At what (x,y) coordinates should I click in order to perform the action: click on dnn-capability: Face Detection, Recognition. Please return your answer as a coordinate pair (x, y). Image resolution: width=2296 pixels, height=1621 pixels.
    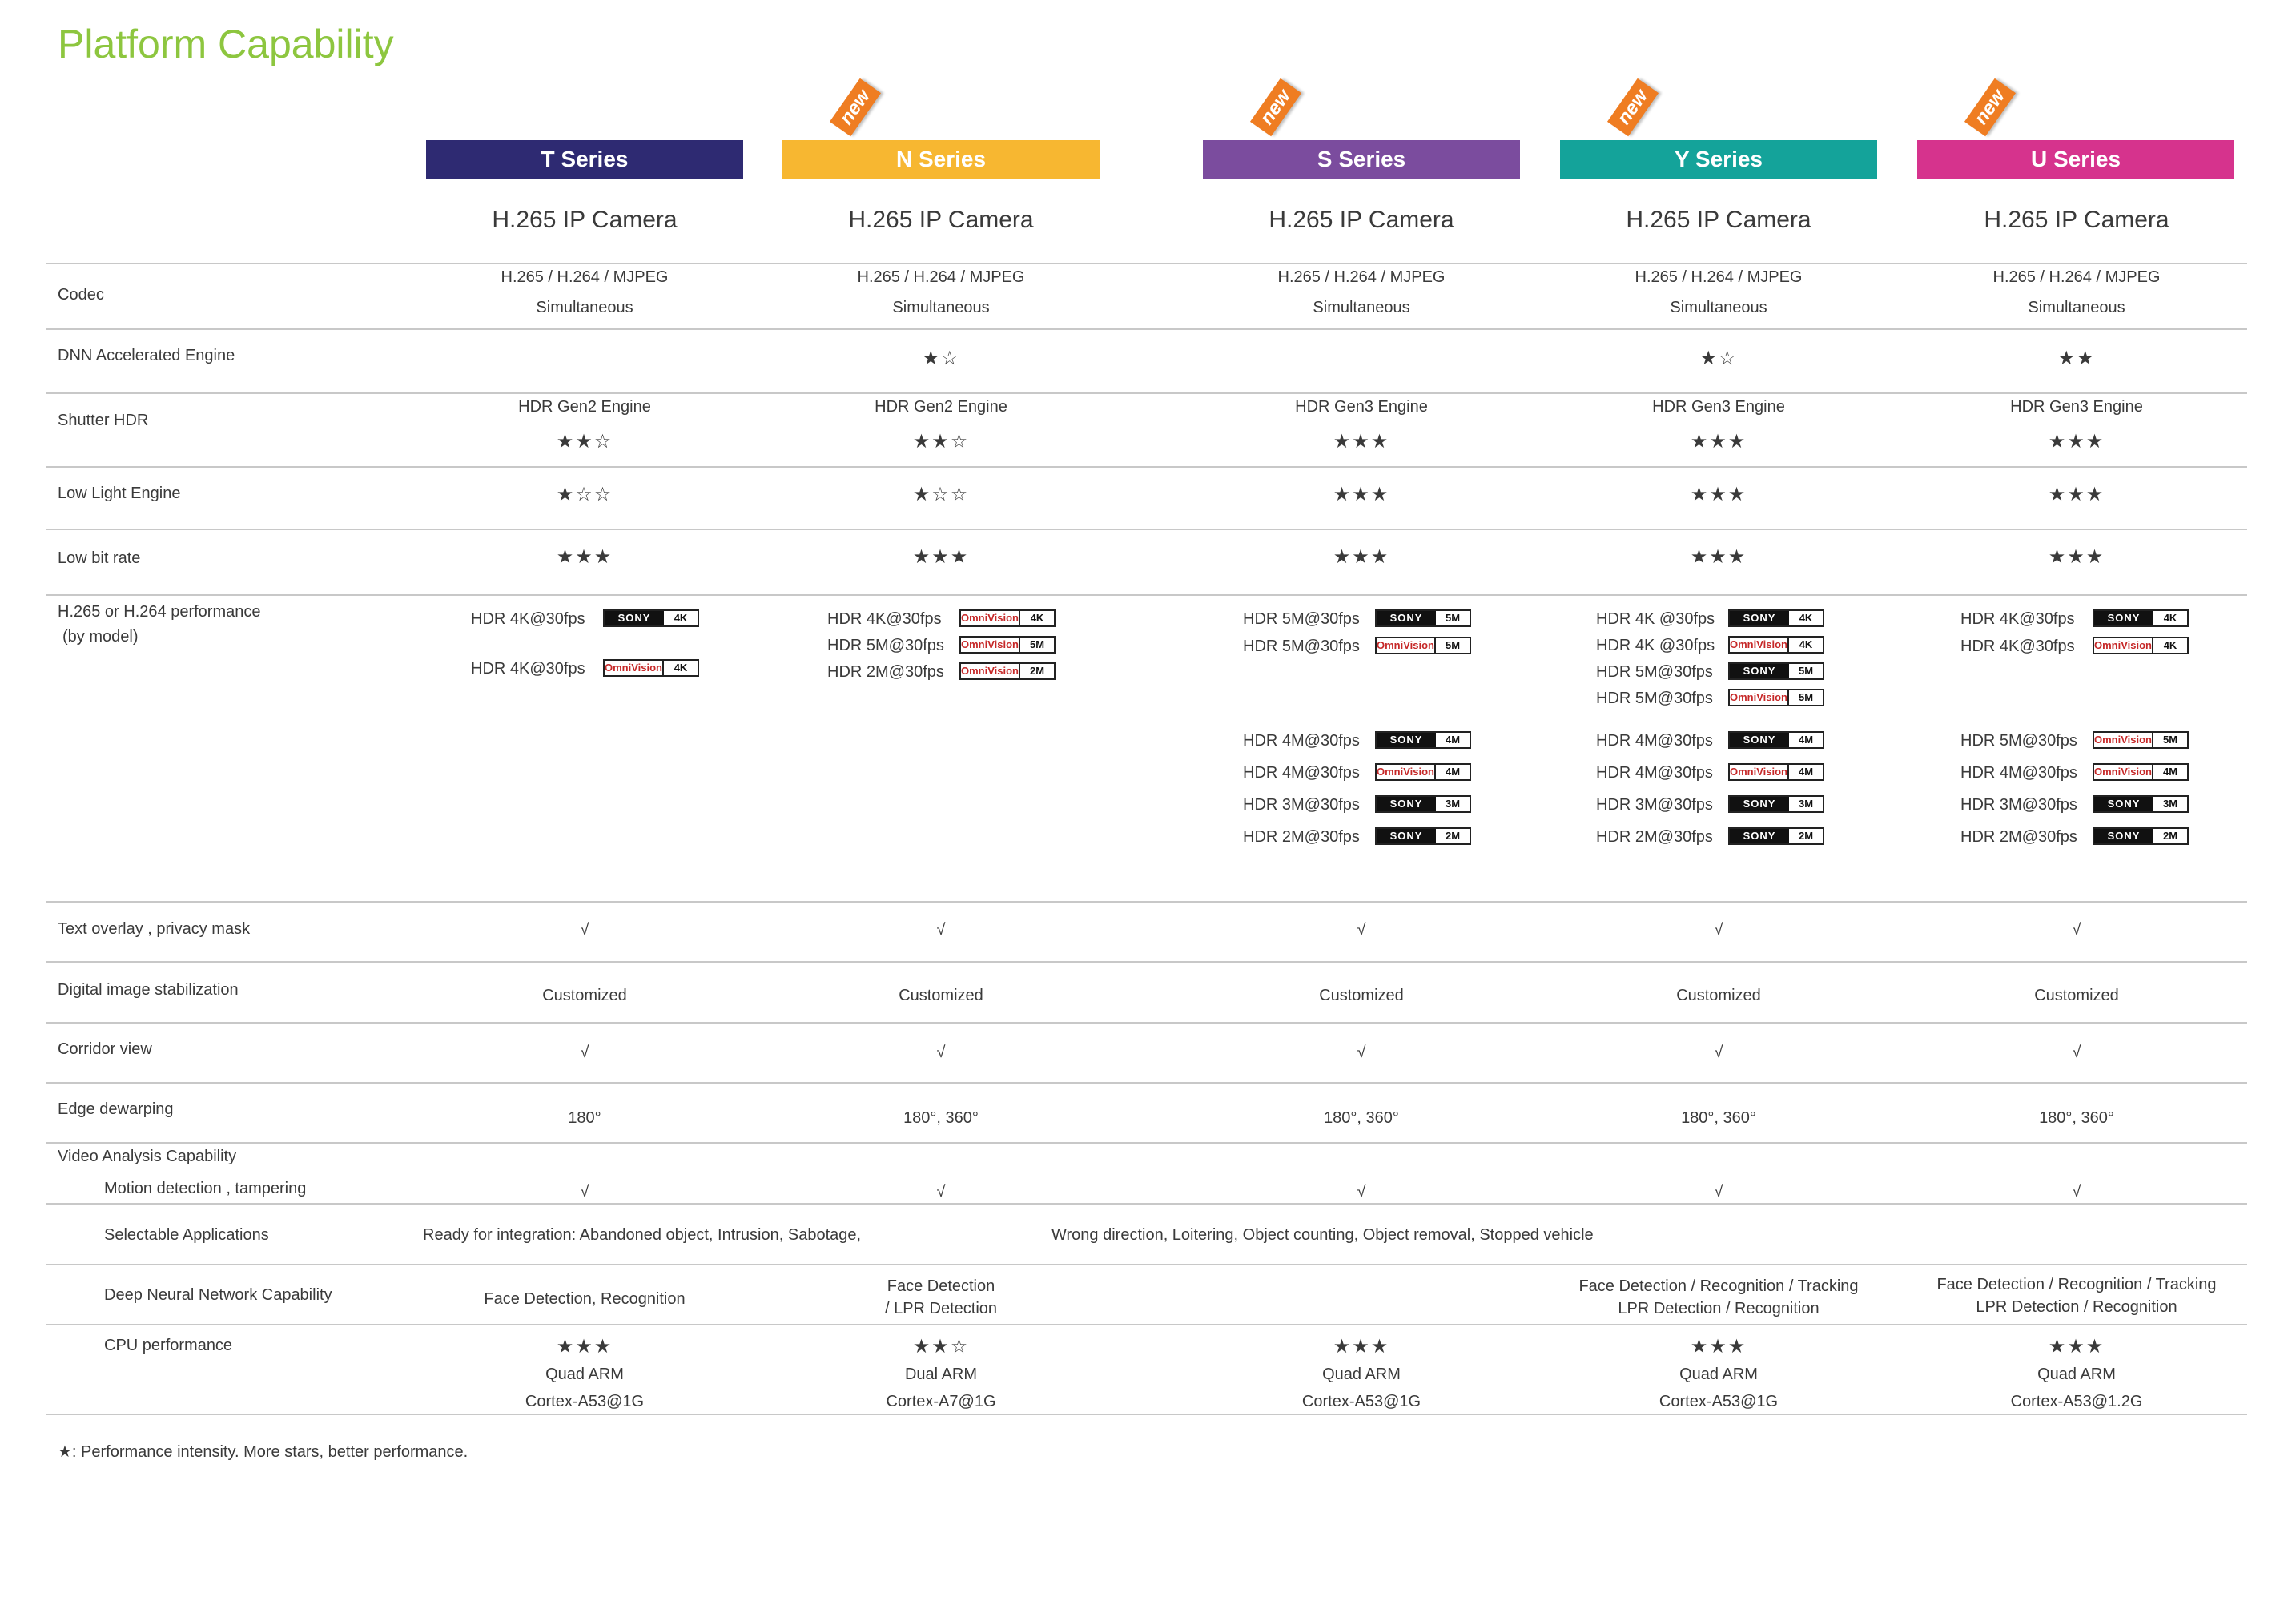
    Looking at the image, I should click on (585, 1299).